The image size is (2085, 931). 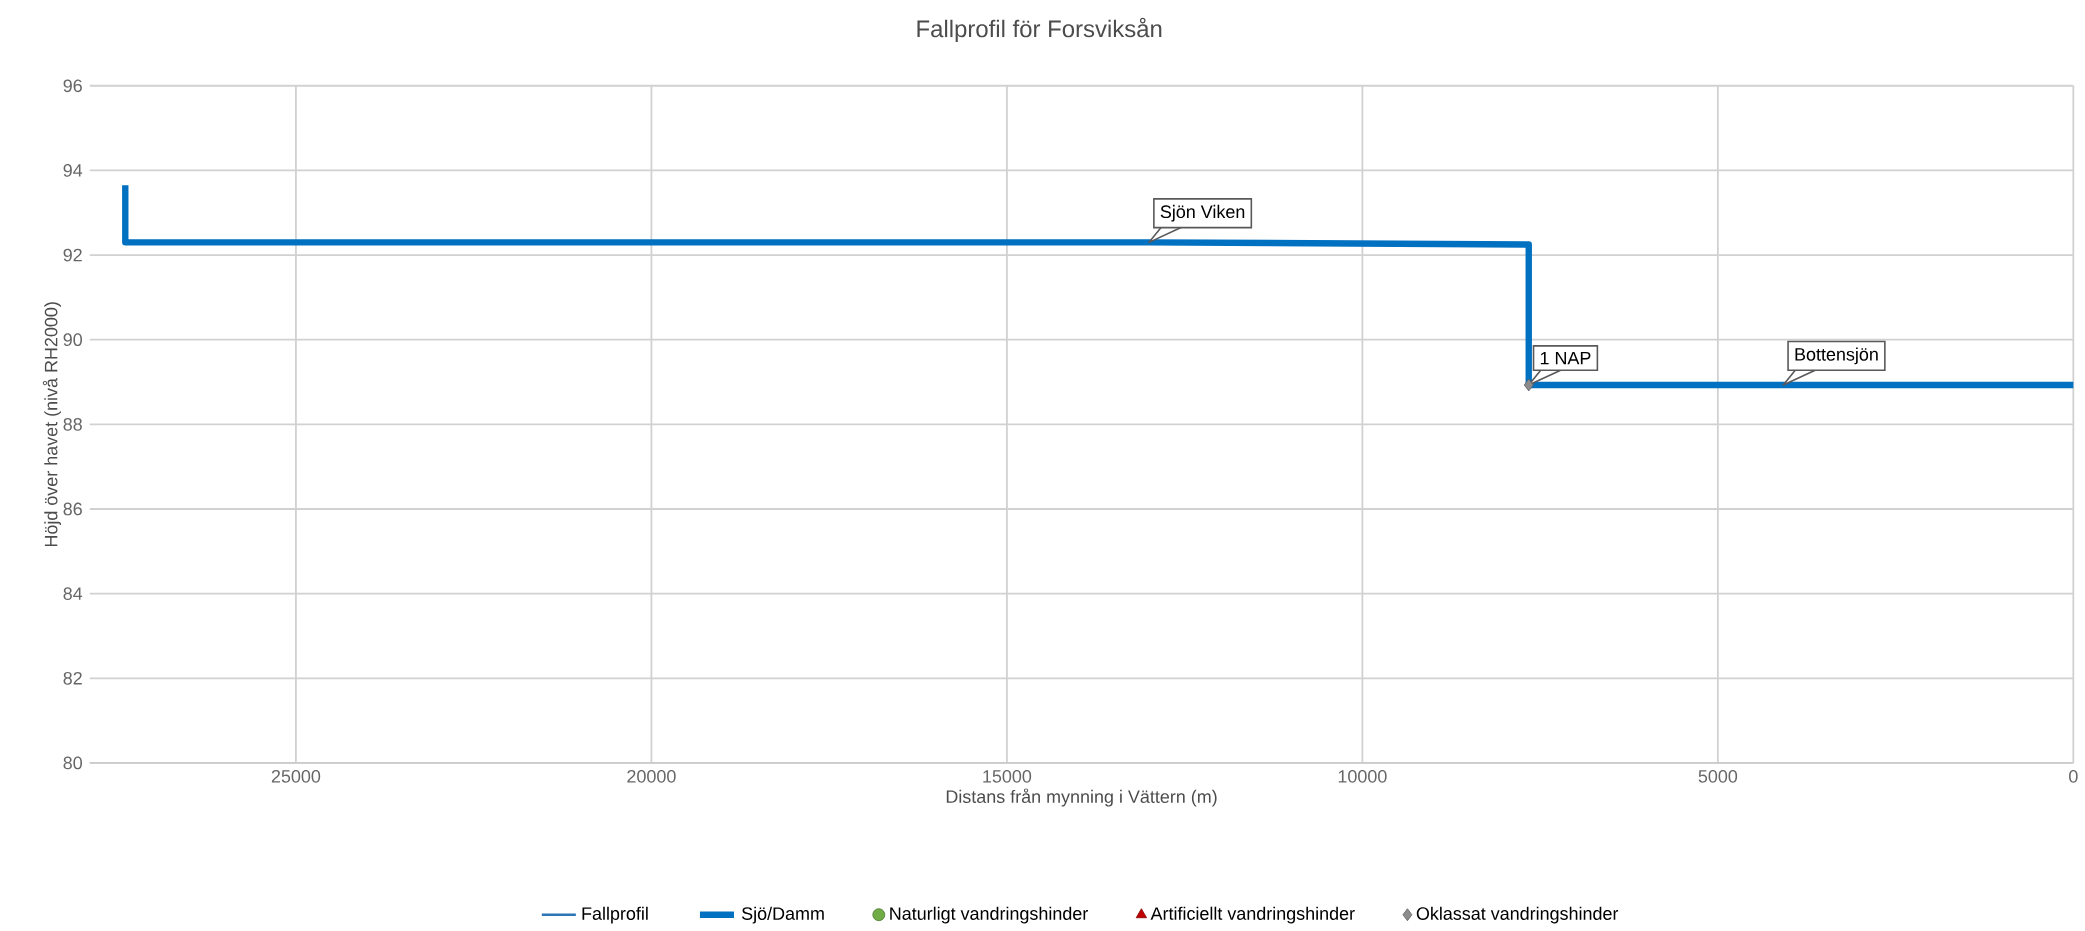 What do you see at coordinates (51, 424) in the screenshot?
I see `y-axis-title: Höjd över havet (nivå RH2000)` at bounding box center [51, 424].